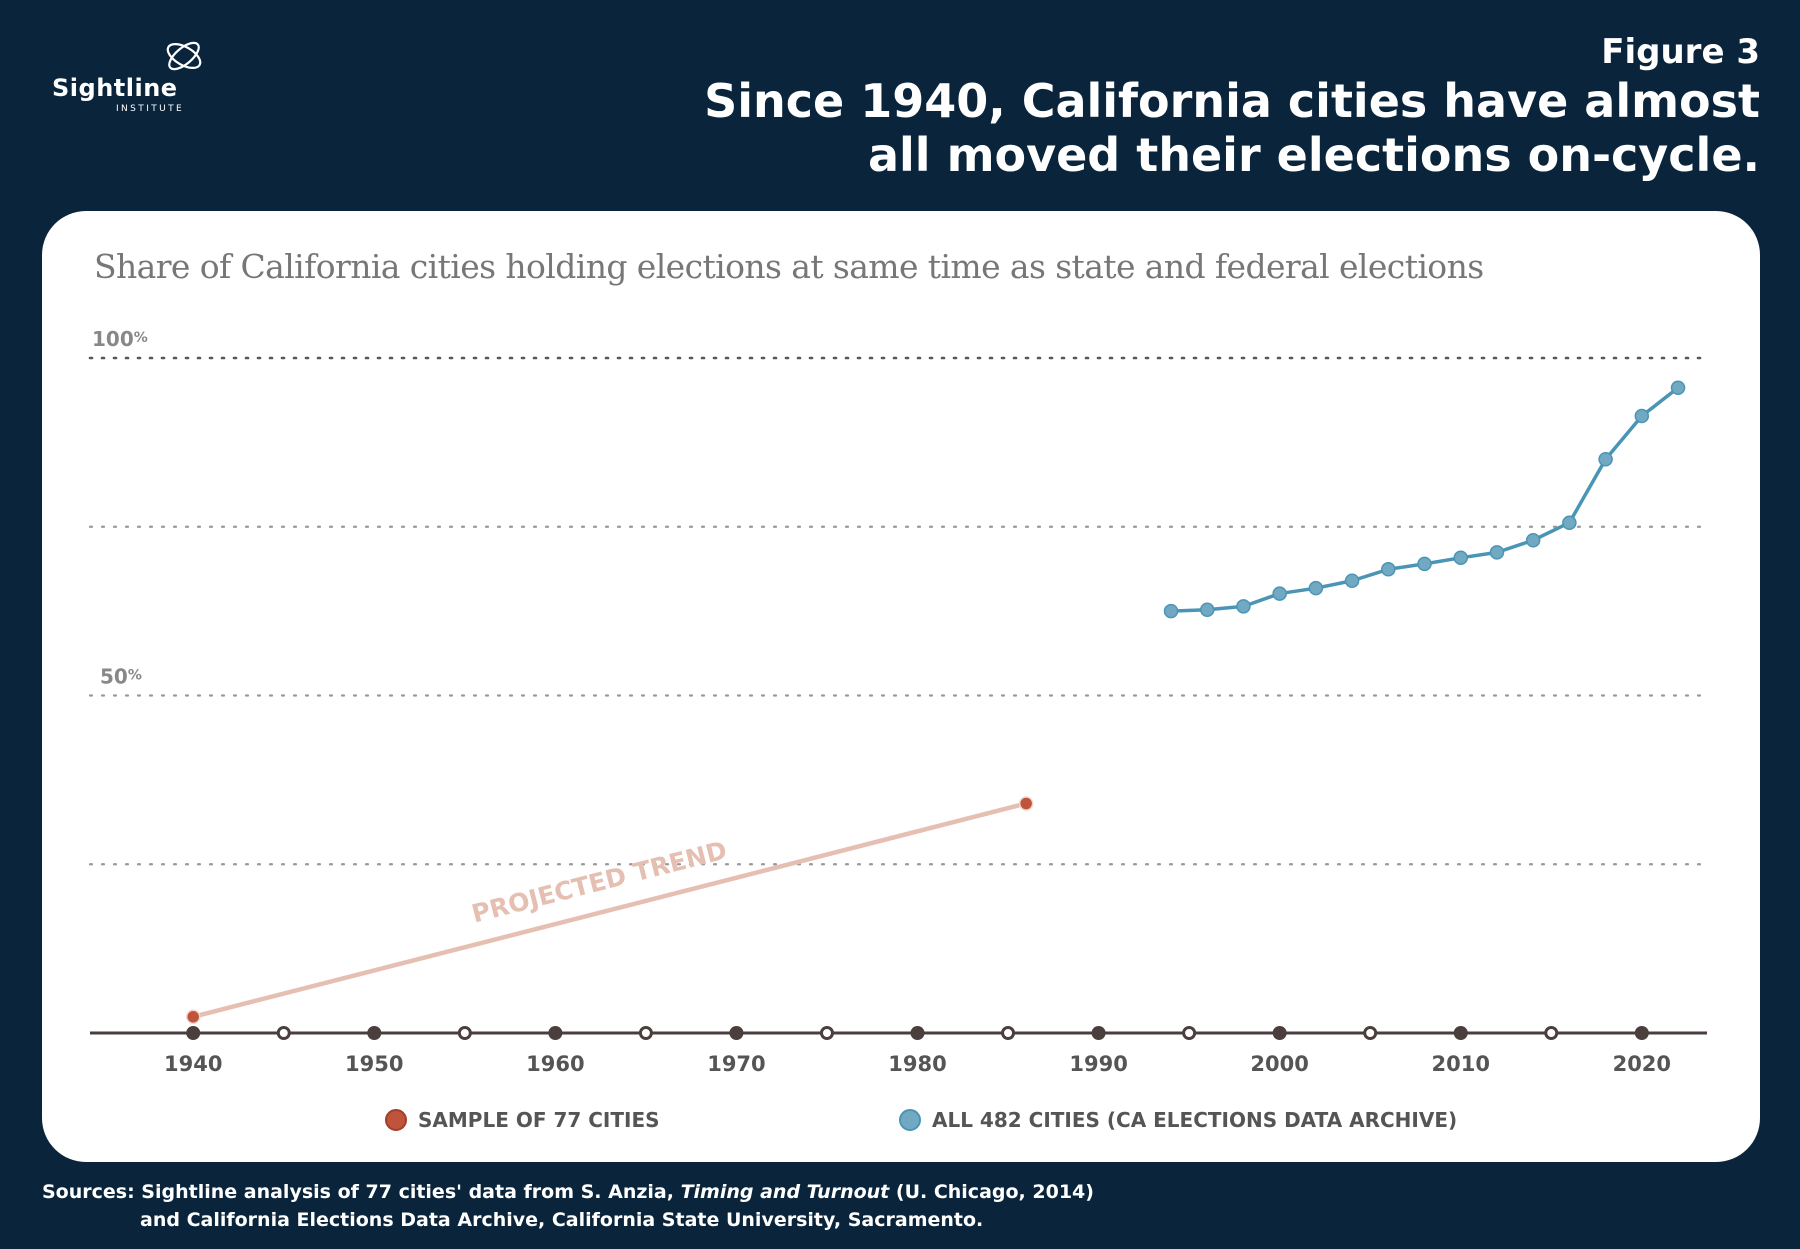 The image size is (1800, 1249). I want to click on sources-book-title: Timing and Turnout, so click(785, 1192).